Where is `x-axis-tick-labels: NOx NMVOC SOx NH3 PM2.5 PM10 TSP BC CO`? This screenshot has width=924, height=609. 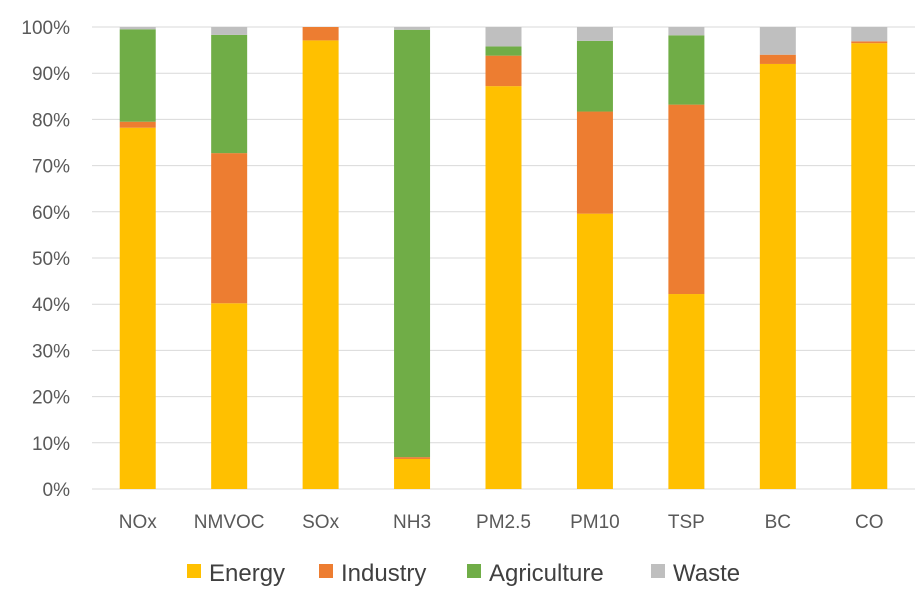
x-axis-tick-labels: NOx NMVOC SOx NH3 PM2.5 PM10 TSP BC CO is located at coordinates (501, 522).